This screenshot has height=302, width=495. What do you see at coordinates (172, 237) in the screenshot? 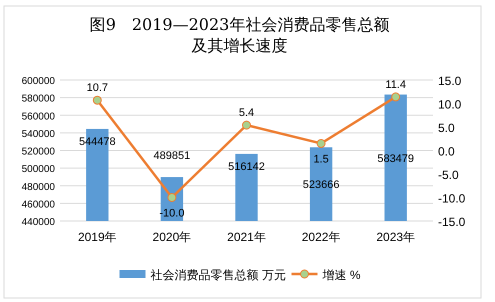
I see `x-tick-label: 2020年` at bounding box center [172, 237].